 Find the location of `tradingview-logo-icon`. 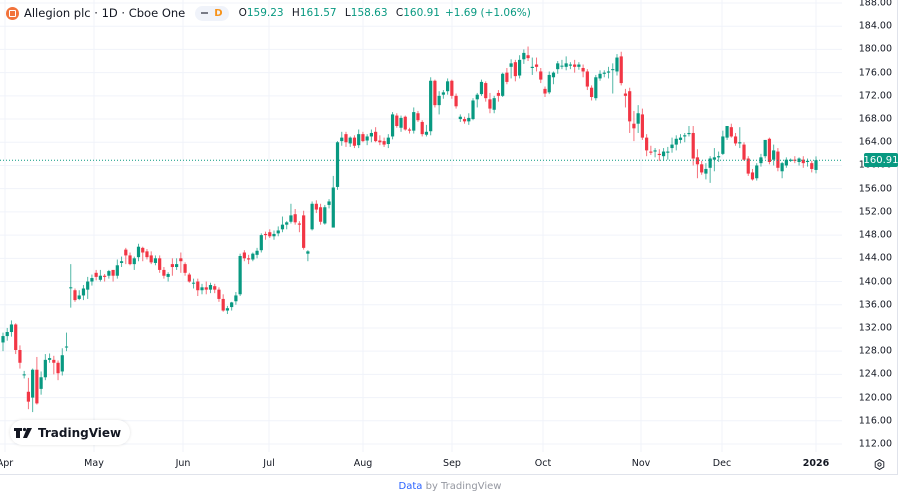

tradingview-logo-icon is located at coordinates (23, 432).